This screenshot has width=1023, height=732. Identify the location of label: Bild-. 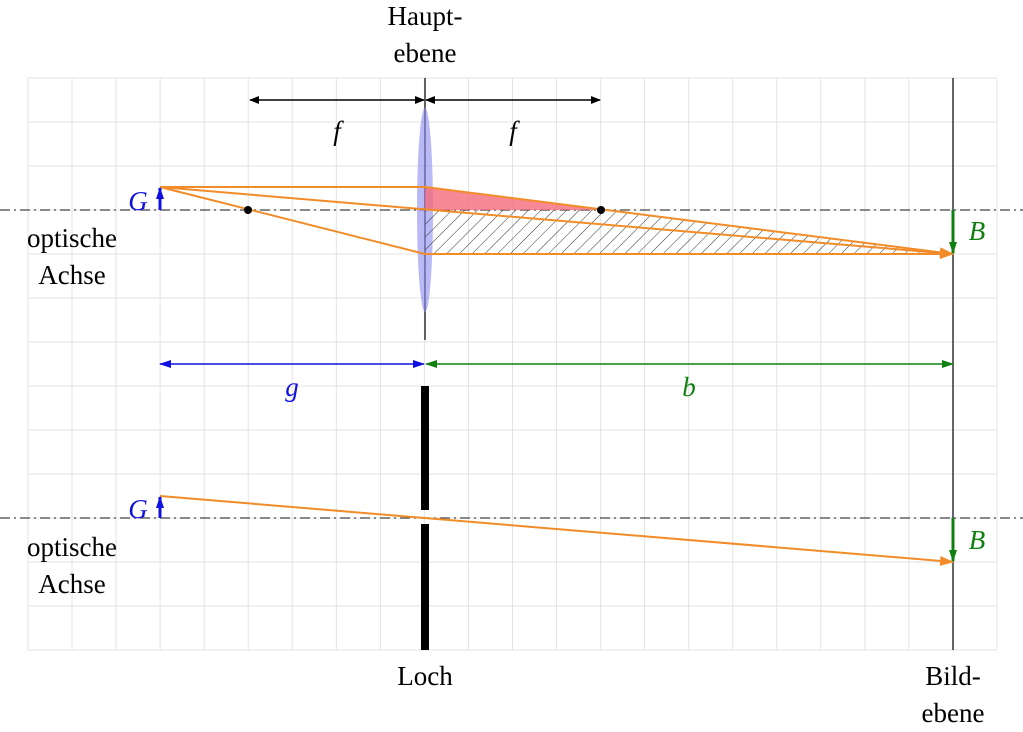
(953, 676).